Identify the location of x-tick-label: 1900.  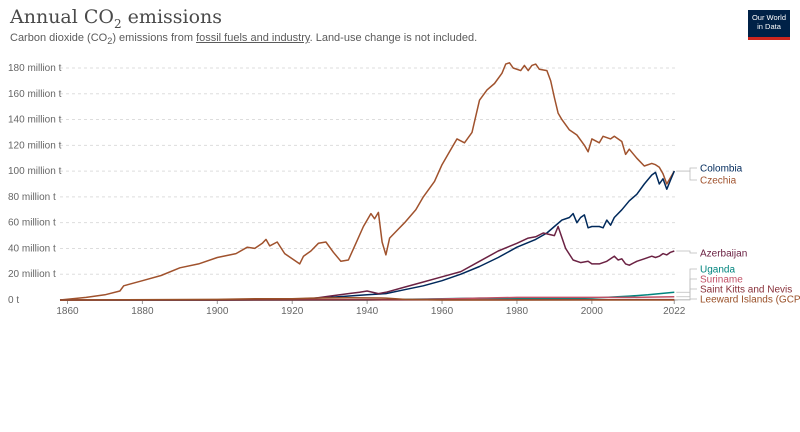
(217, 311).